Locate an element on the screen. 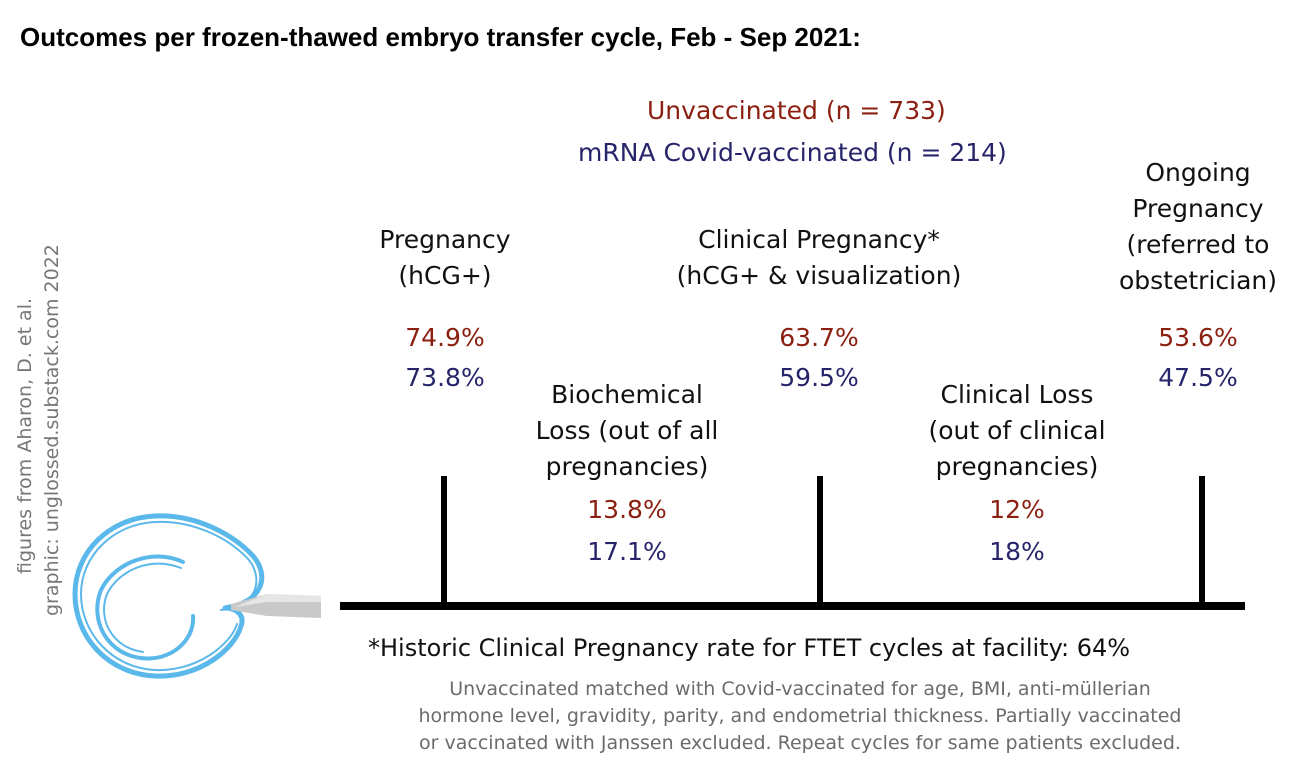 Image resolution: width=1315 pixels, height=777 pixels. loss-clinical-unvaccinated: 12% is located at coordinates (1017, 509).